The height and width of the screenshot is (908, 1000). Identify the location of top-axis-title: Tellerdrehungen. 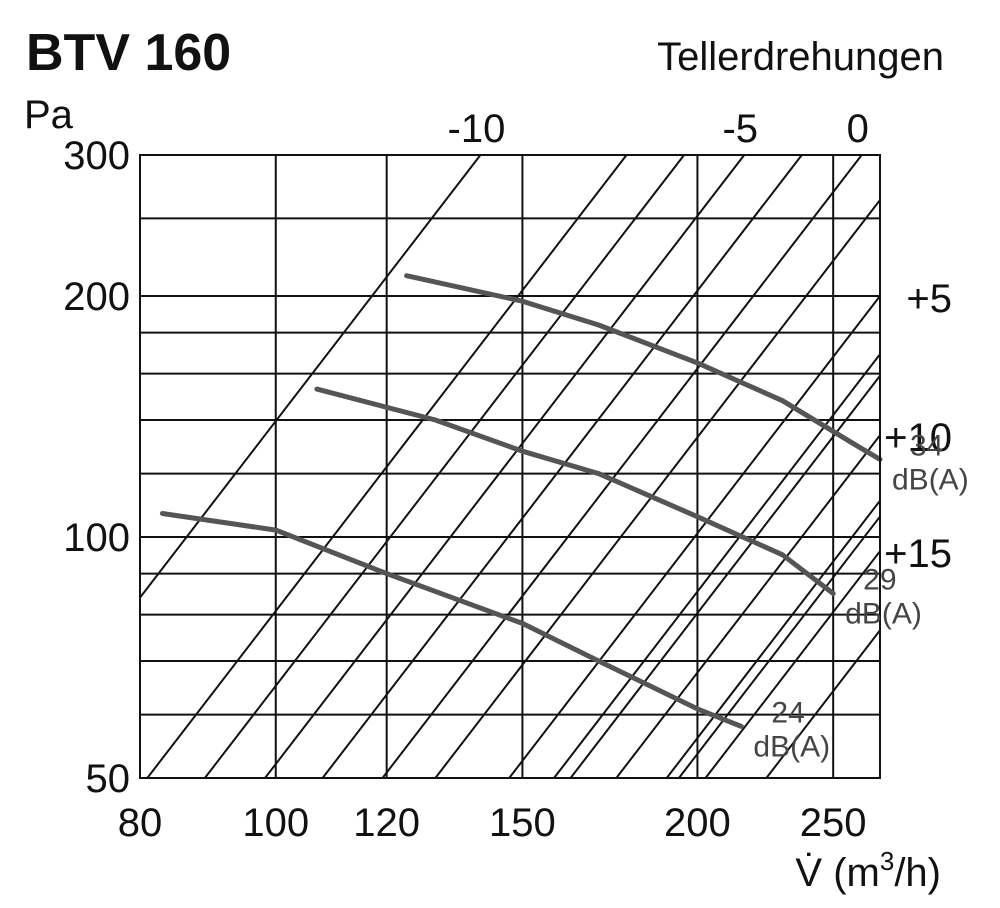
(800, 57).